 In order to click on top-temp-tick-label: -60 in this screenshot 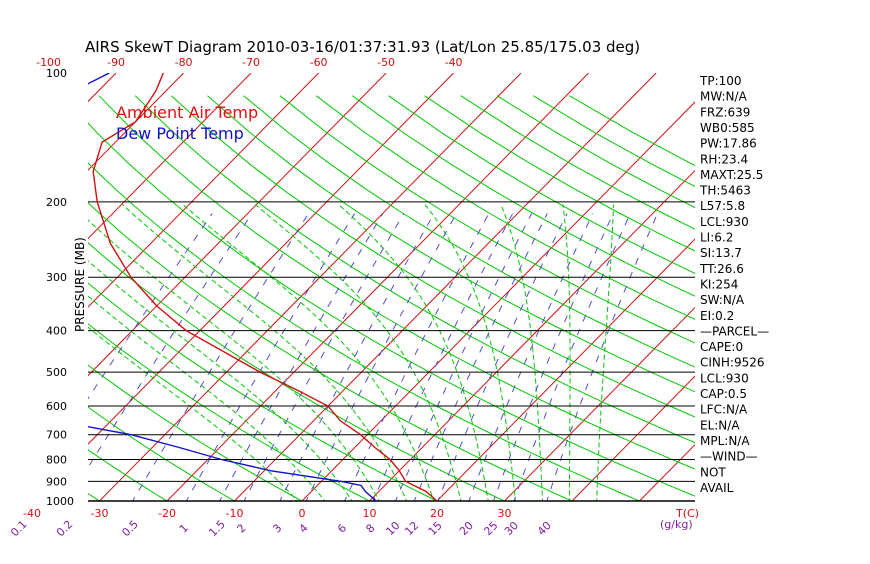, I will do `click(319, 62)`.